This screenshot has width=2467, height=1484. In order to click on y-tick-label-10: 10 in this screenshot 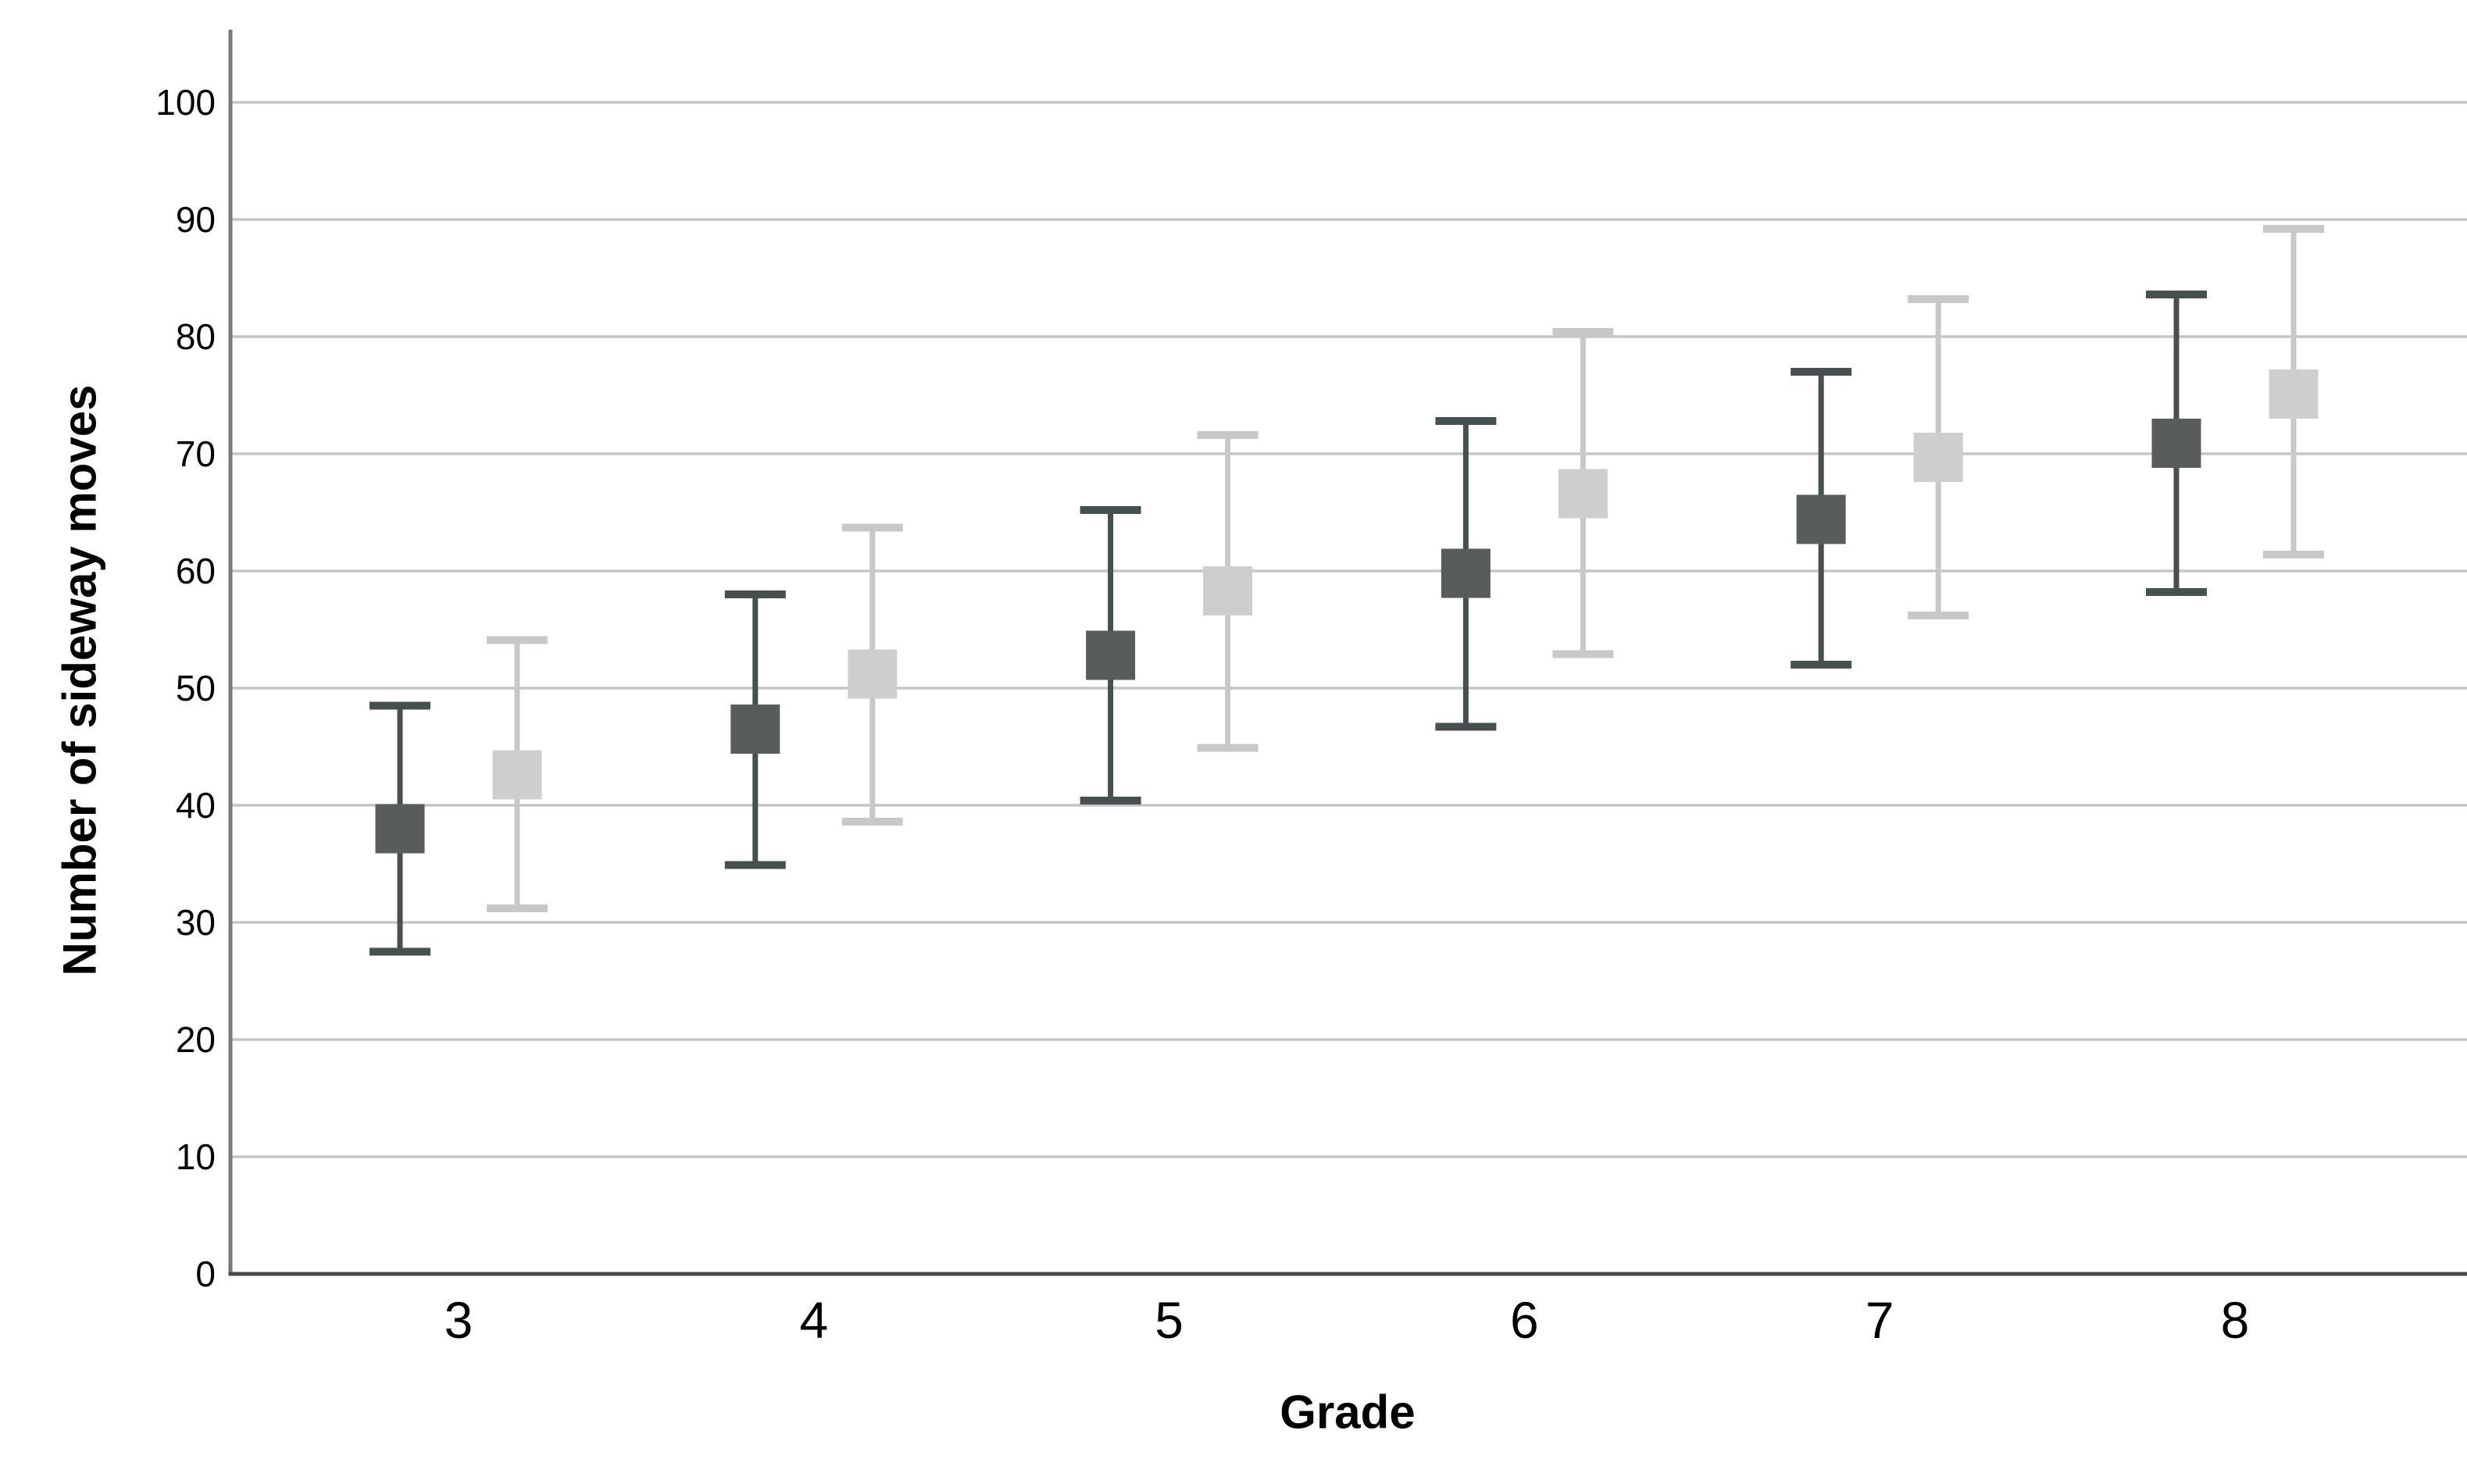, I will do `click(196, 1156)`.